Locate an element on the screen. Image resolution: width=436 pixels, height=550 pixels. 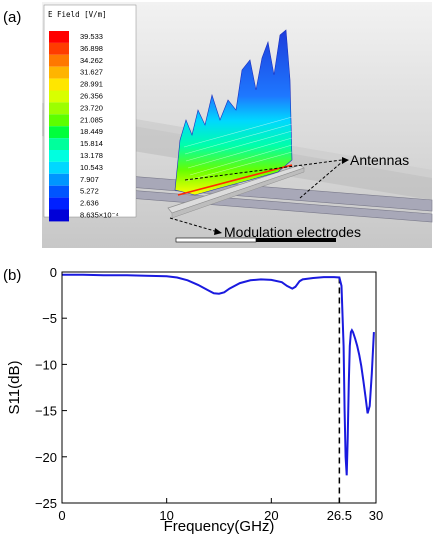
x-tick-label: 26.5 is located at coordinates (339, 515).